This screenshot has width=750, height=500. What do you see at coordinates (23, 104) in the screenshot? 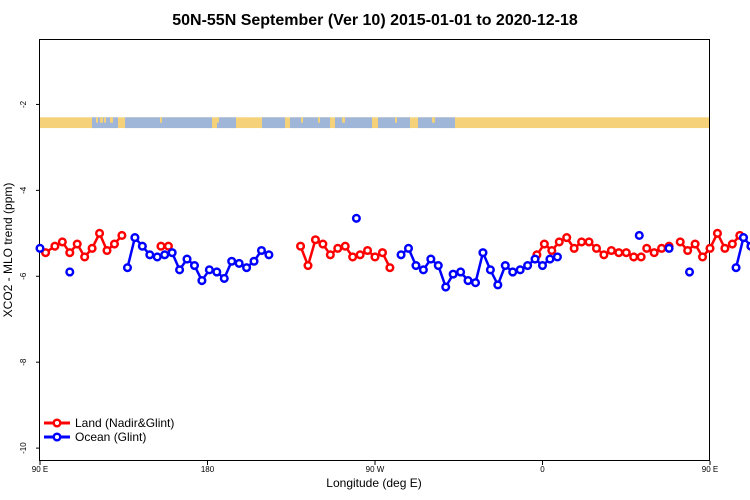
I see `y-tick-label: -2` at bounding box center [23, 104].